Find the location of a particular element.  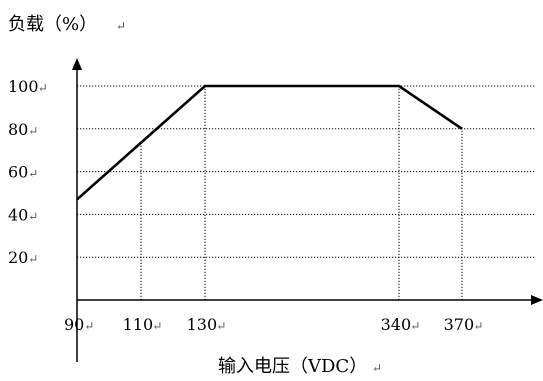

y-axis-title-return-mark: ↵ is located at coordinates (121, 26).